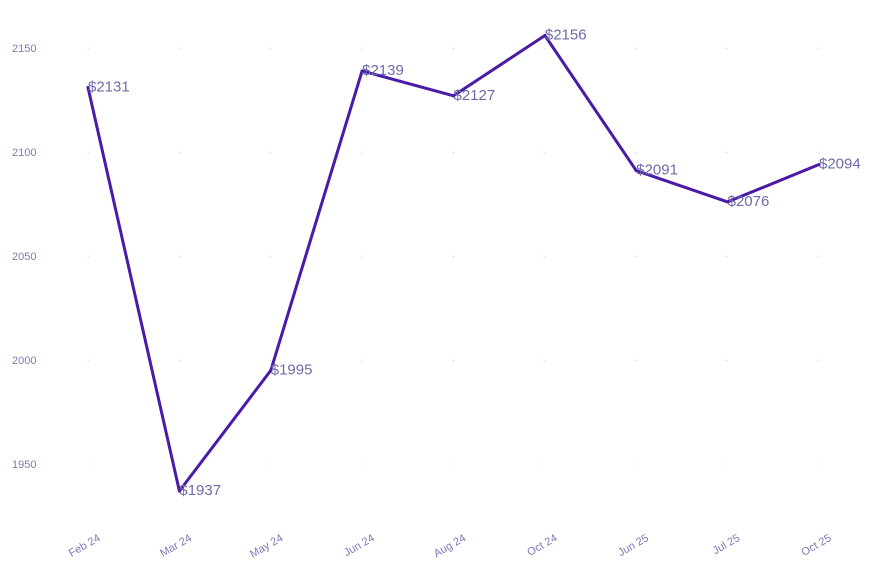 This screenshot has width=873, height=565. Describe the element at coordinates (542, 545) in the screenshot. I see `x-tick-label: Oct 24` at that location.